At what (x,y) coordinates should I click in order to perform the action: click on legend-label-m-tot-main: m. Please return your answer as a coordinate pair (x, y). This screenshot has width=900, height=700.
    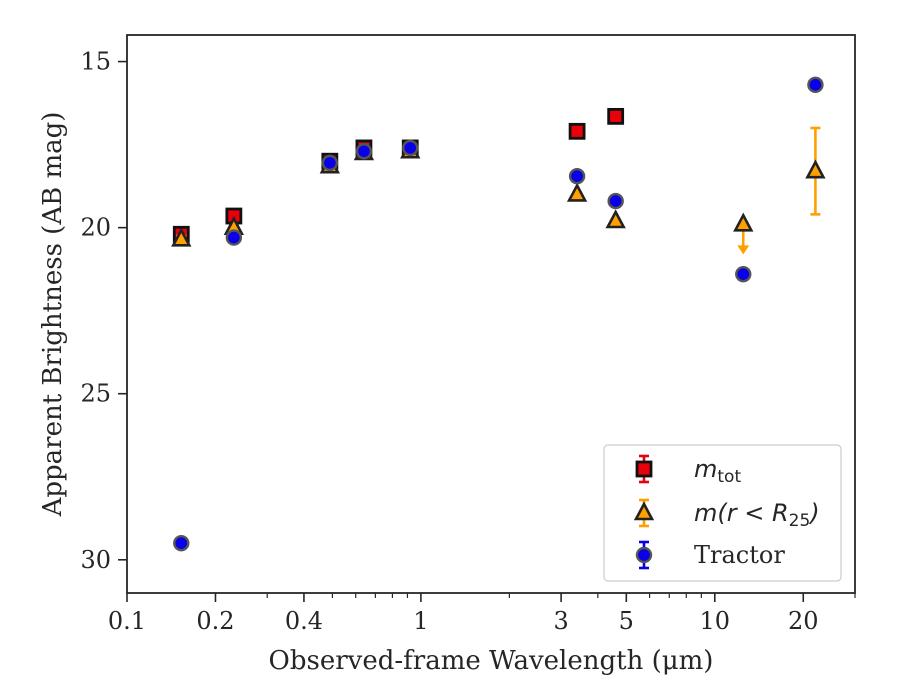
    Looking at the image, I should click on (705, 469).